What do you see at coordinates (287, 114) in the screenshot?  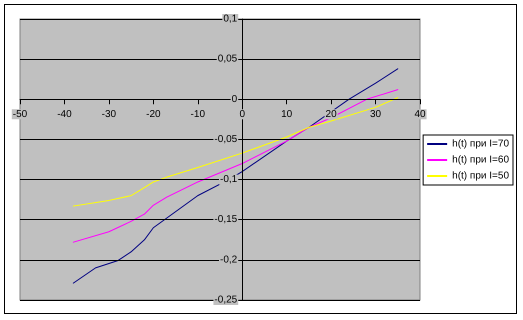 I see `x-tick-label: 10` at bounding box center [287, 114].